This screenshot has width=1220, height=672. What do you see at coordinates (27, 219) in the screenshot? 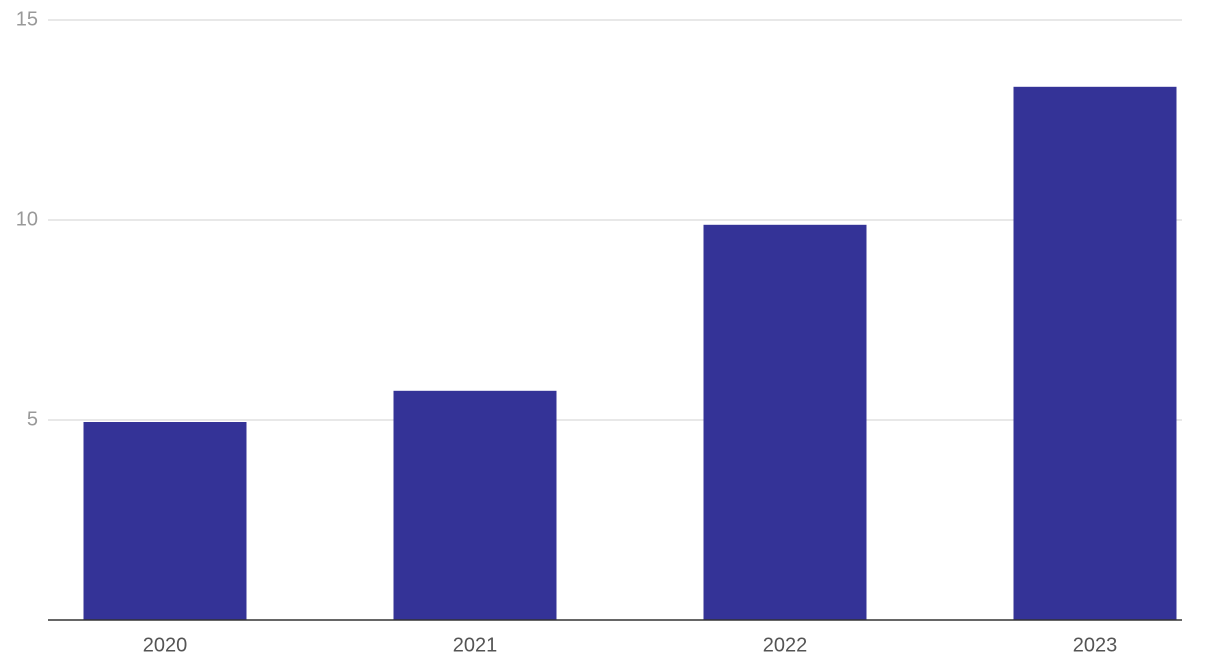
I see `y-tick-label: 10` at bounding box center [27, 219].